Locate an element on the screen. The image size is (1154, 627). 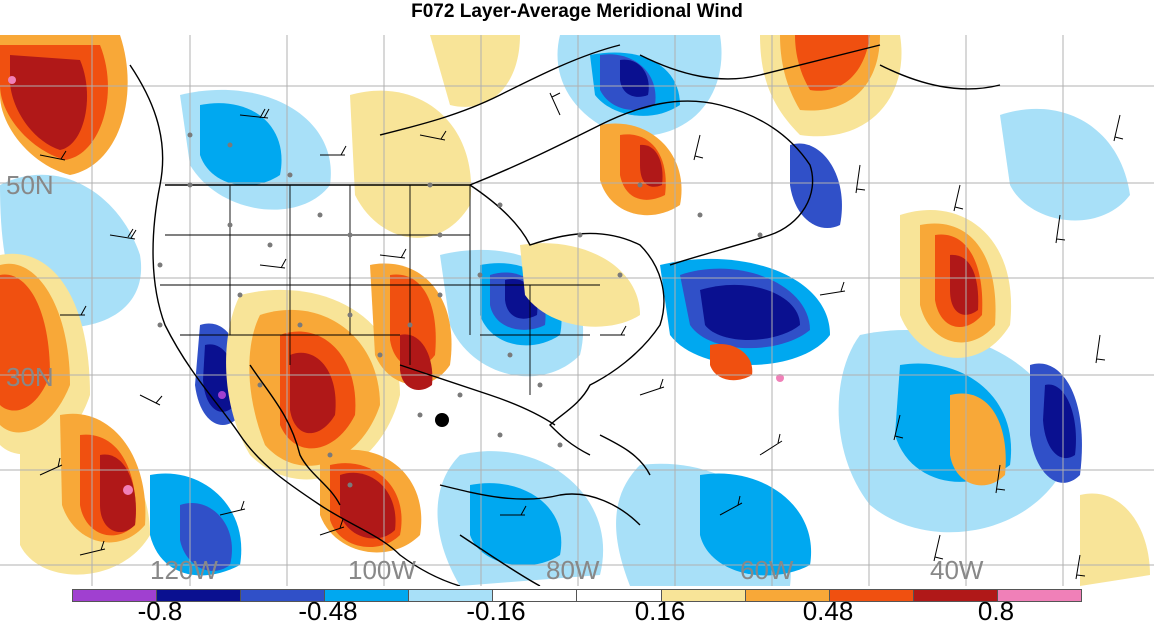
marker-black-dot is located at coordinates (442, 420).